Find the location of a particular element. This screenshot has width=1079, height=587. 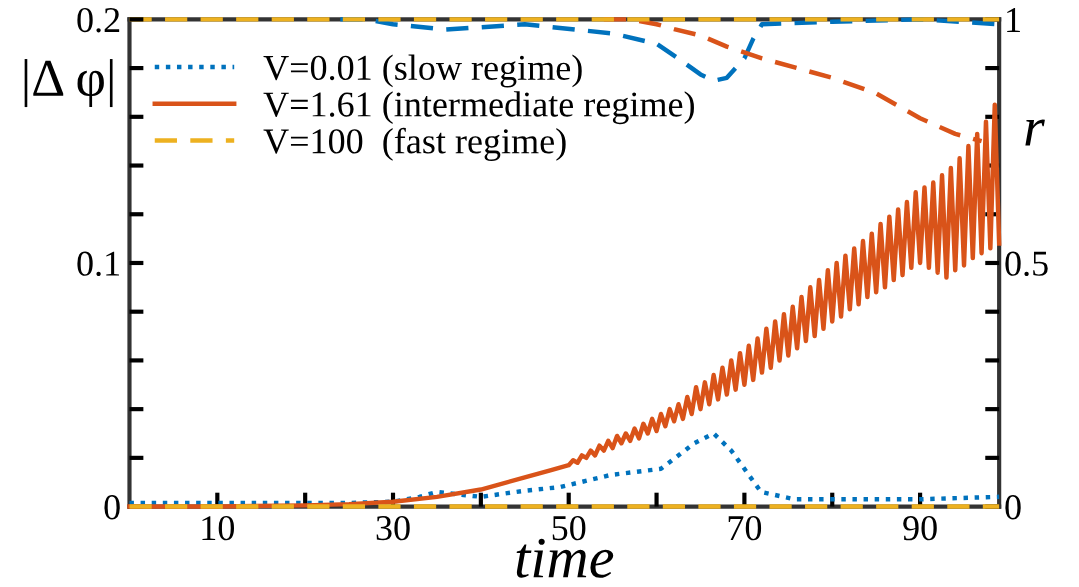

legend-label: V=0.01 (slow regime) is located at coordinates (422, 71).